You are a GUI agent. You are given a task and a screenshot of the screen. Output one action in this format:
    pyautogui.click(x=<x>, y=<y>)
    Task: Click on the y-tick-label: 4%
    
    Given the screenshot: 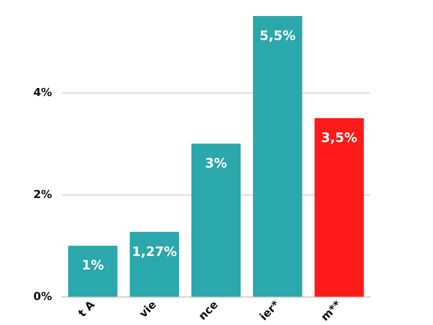 What is the action you would take?
    pyautogui.click(x=42, y=93)
    